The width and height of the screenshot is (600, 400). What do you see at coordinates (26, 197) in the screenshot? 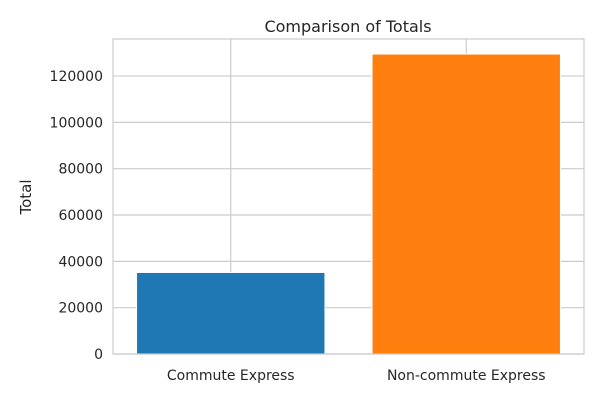
I see `y-axis-title: Total` at bounding box center [26, 197].